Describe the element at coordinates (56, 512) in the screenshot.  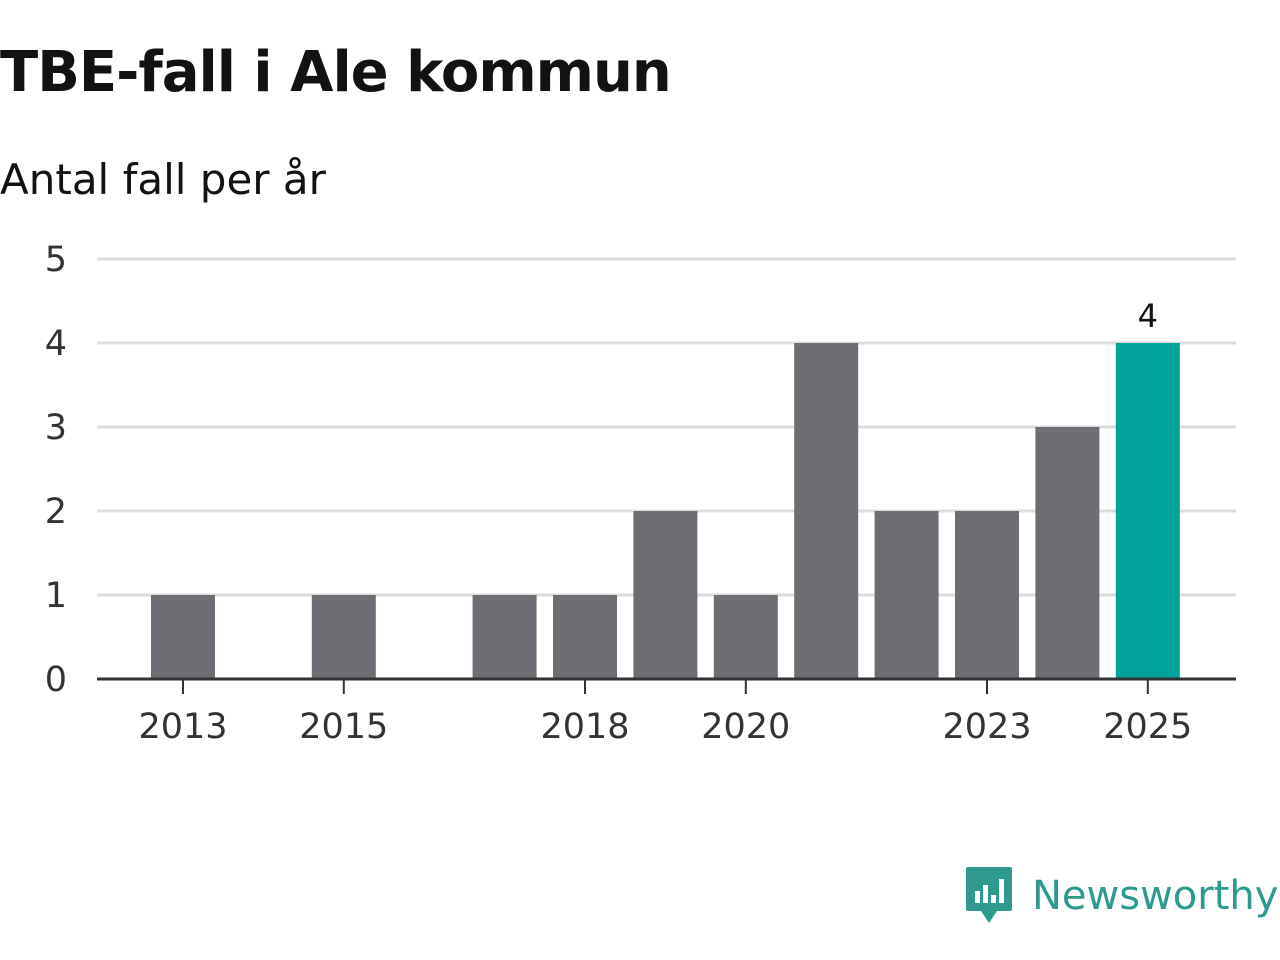
I see `y-tick-label: 2` at that location.